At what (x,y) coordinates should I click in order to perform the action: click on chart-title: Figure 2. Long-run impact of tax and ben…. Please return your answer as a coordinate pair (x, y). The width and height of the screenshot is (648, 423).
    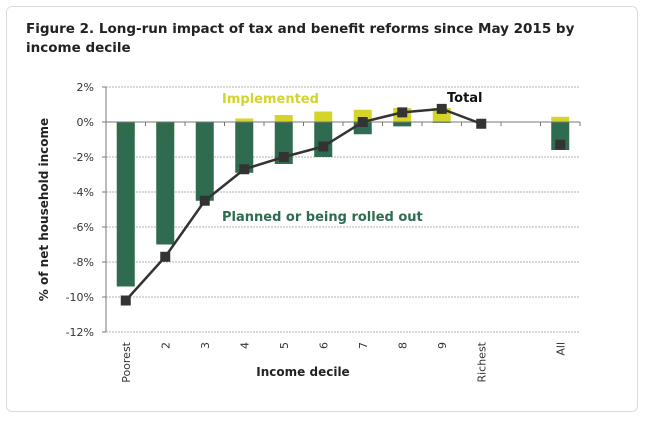
    Looking at the image, I should click on (300, 38).